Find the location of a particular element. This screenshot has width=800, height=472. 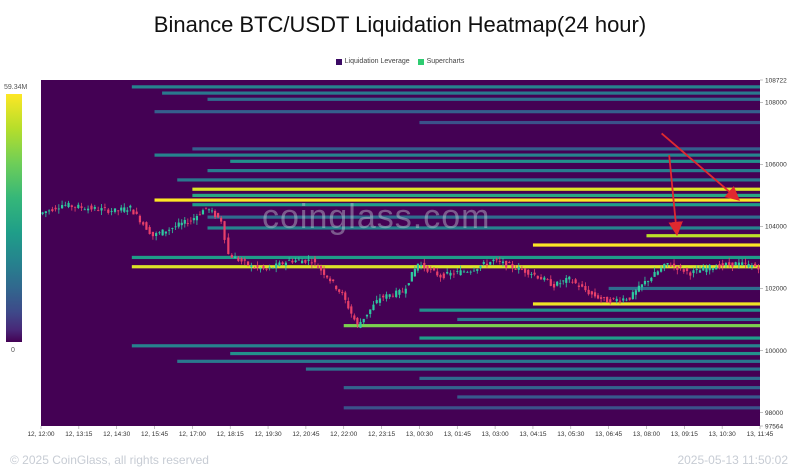

footer-copyright: © 2025 CoinGlass, all rights reserved is located at coordinates (109, 460).